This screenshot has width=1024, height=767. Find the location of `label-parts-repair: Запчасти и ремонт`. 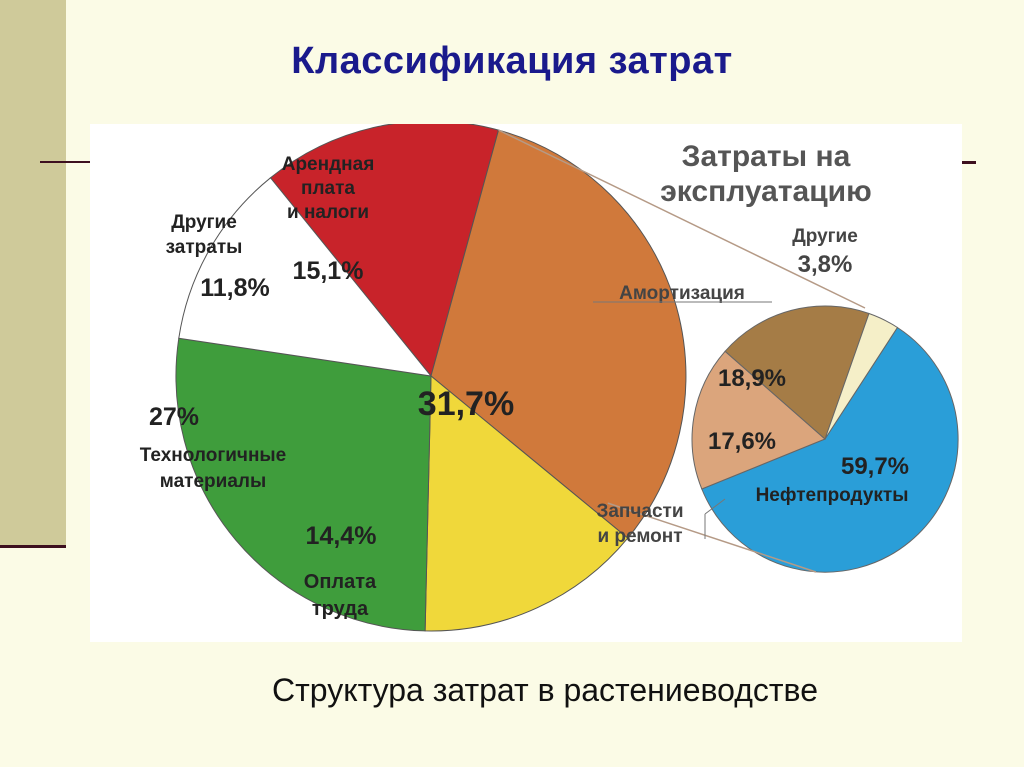

label-parts-repair: Запчасти и ремонт is located at coordinates (639, 524).